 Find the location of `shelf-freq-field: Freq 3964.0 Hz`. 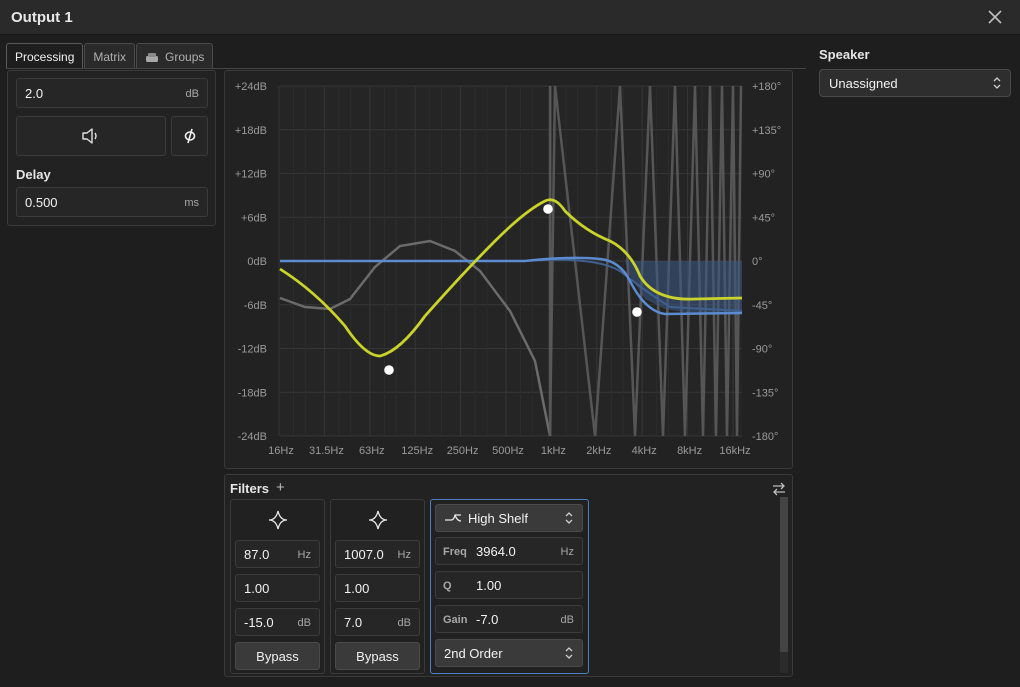

shelf-freq-field: Freq 3964.0 Hz is located at coordinates (509, 551).